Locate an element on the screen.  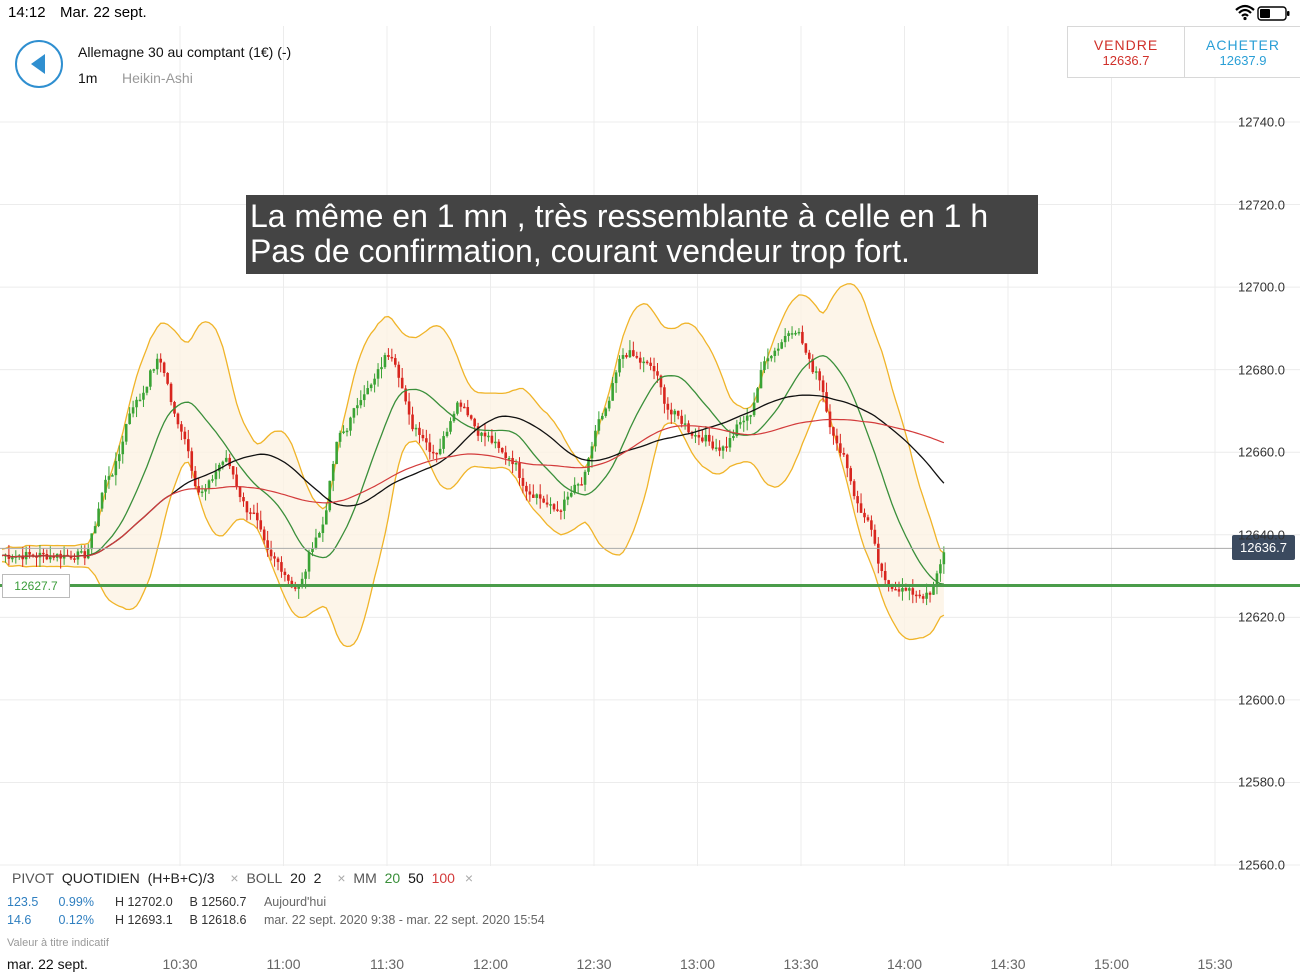
x-tick-label: 11:30 is located at coordinates (387, 964).